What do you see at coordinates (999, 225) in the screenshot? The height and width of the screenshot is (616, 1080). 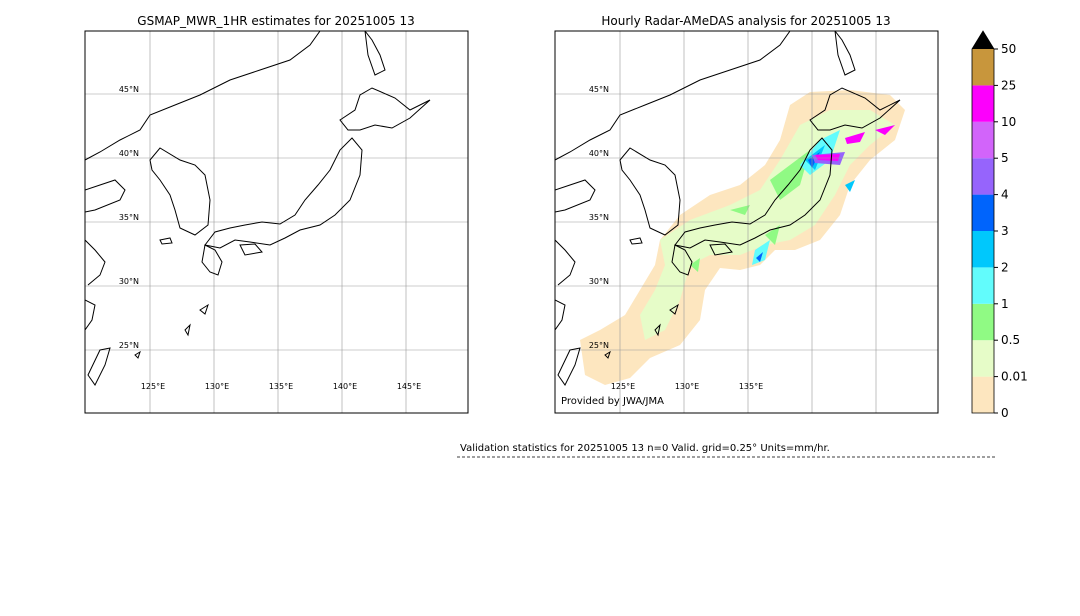 I see `colorbar: 0 0.01 0.5 1 2 3 4 5 10 25 50` at bounding box center [999, 225].